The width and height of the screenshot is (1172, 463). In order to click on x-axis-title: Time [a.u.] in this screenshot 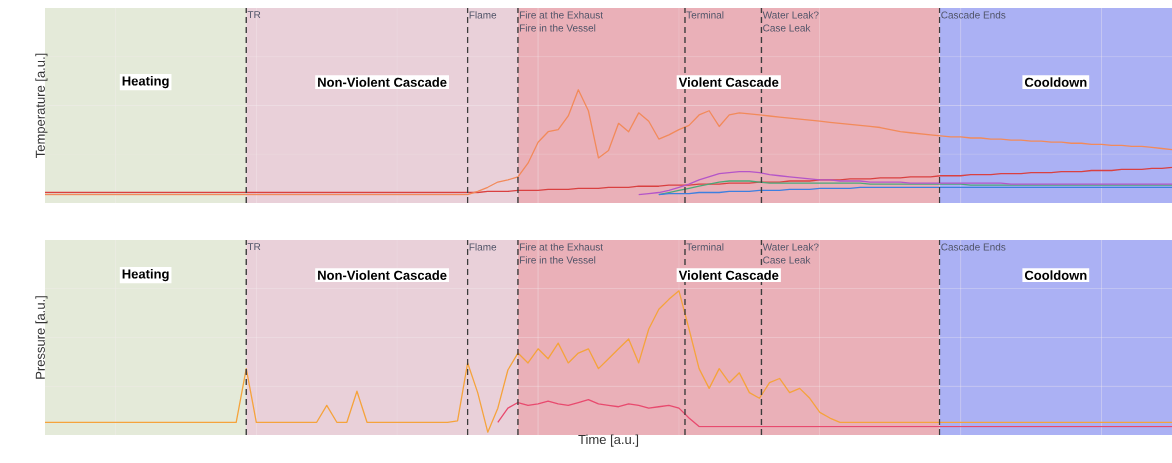, I will do `click(608, 440)`.